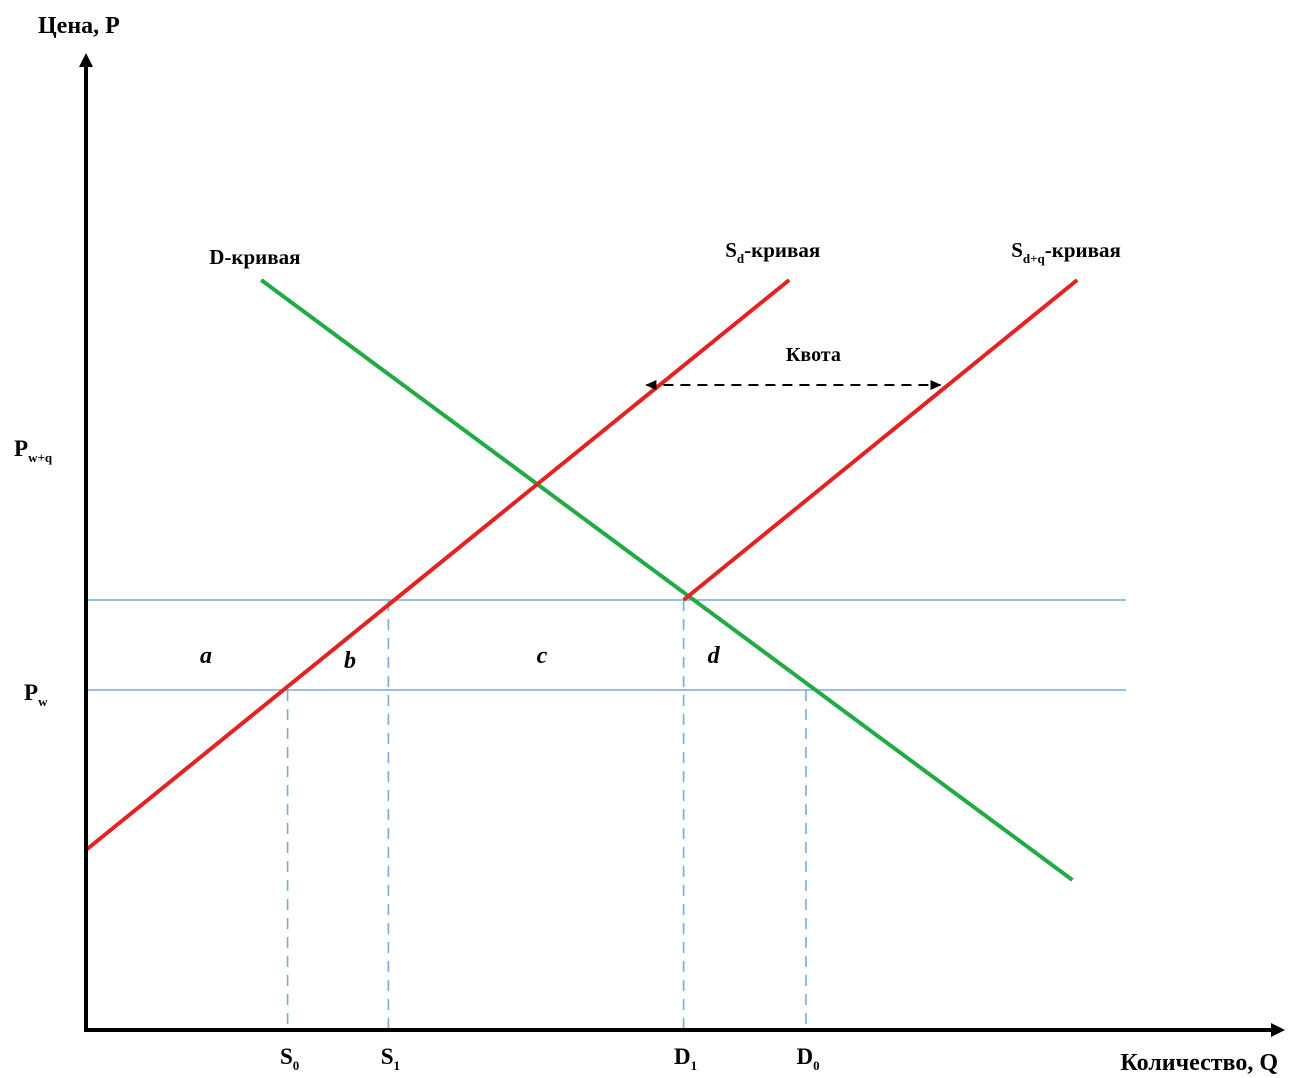 This screenshot has height=1078, width=1294. Describe the element at coordinates (772, 252) in the screenshot. I see `curve-label-sd: Sd-кривая` at that location.